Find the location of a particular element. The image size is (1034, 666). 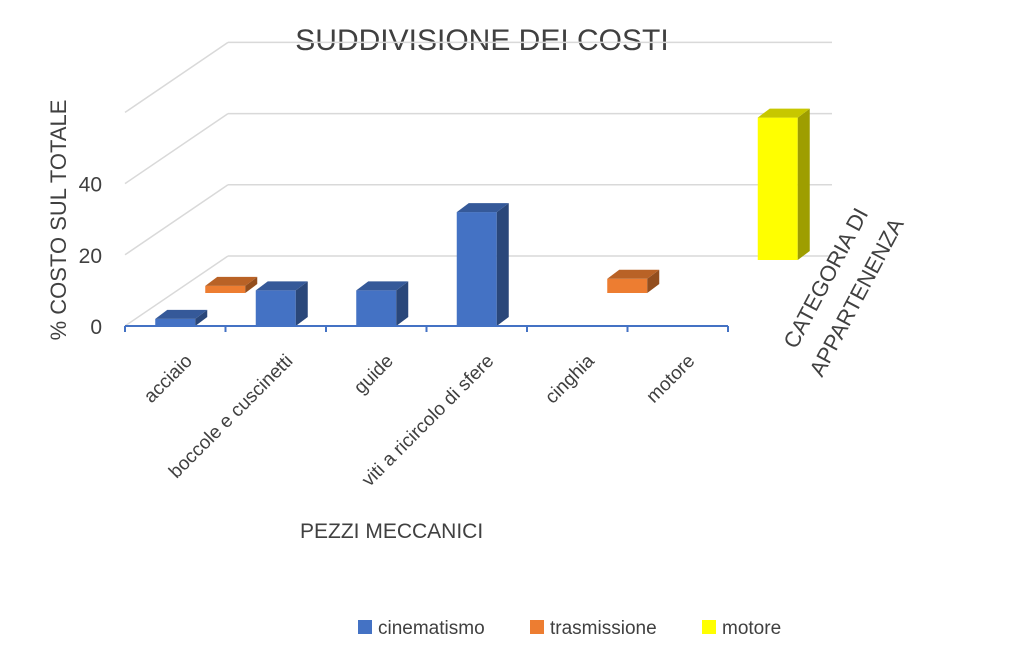

legend-label-motore: motore is located at coordinates (751, 628).